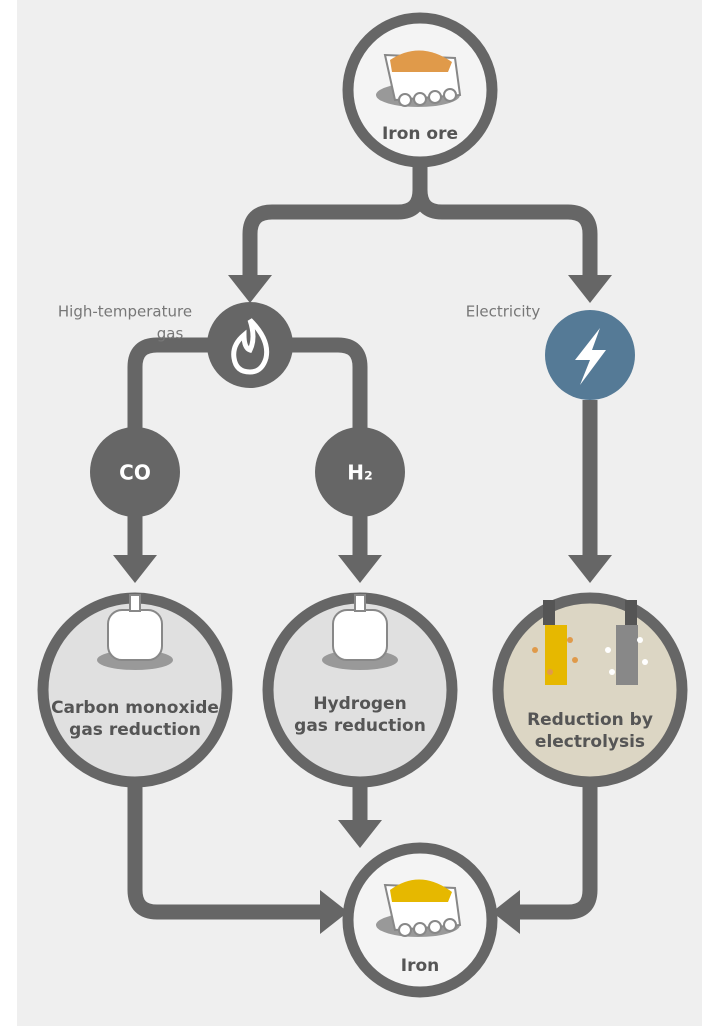  Describe the element at coordinates (550, 351) in the screenshot. I see `electricity-node: Electricity` at that location.